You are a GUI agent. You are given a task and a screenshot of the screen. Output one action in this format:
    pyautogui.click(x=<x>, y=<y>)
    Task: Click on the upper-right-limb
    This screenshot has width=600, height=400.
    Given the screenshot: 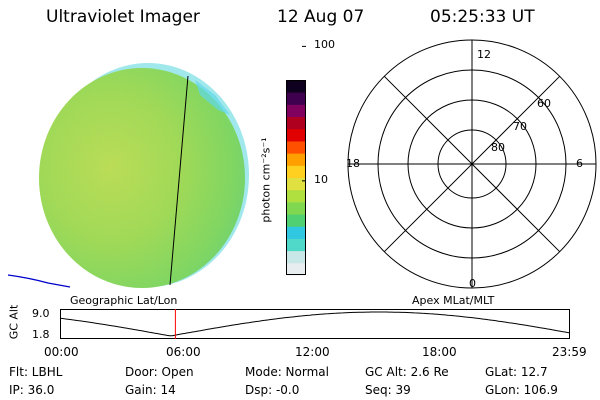 What is the action you would take?
    pyautogui.click(x=212, y=97)
    